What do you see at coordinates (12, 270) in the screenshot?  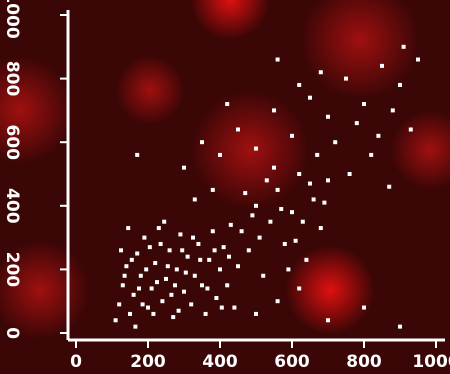 I see `y-tick-label: 200` at bounding box center [12, 270].